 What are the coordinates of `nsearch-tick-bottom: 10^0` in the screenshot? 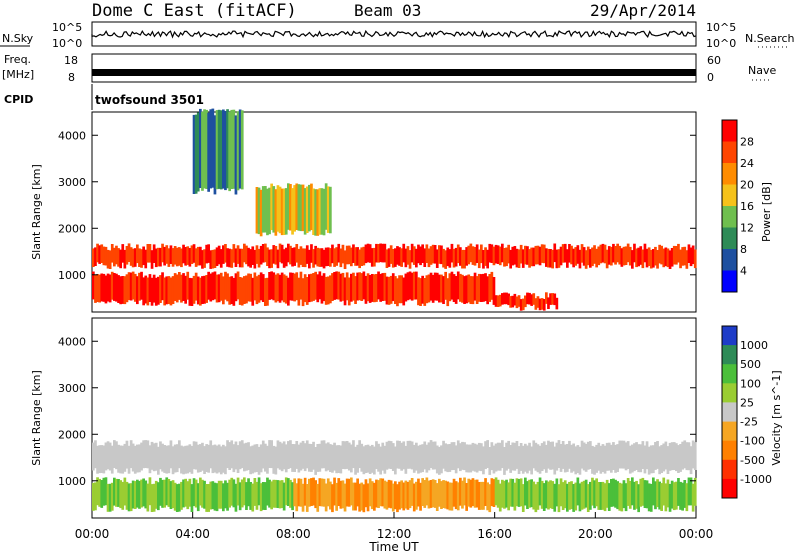 It's located at (721, 43).